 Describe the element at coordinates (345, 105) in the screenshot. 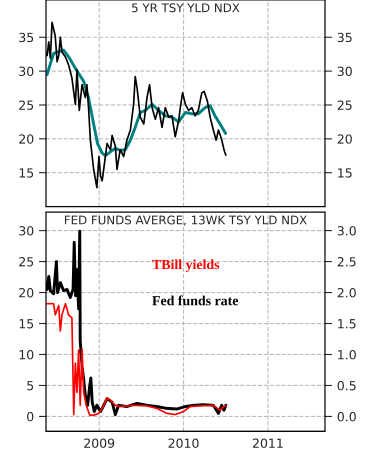

I see `y2-tick-label: 25` at that location.